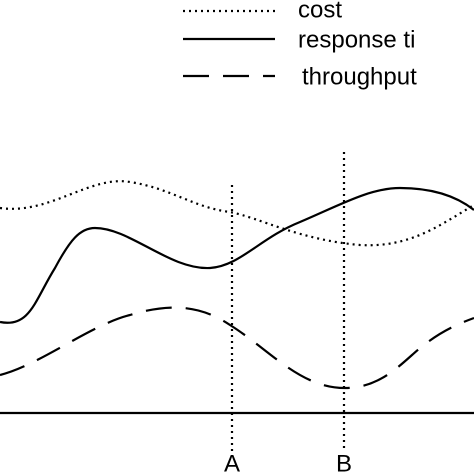 The width and height of the screenshot is (474, 474). What do you see at coordinates (344, 462) in the screenshot?
I see `marker-label: B` at bounding box center [344, 462].